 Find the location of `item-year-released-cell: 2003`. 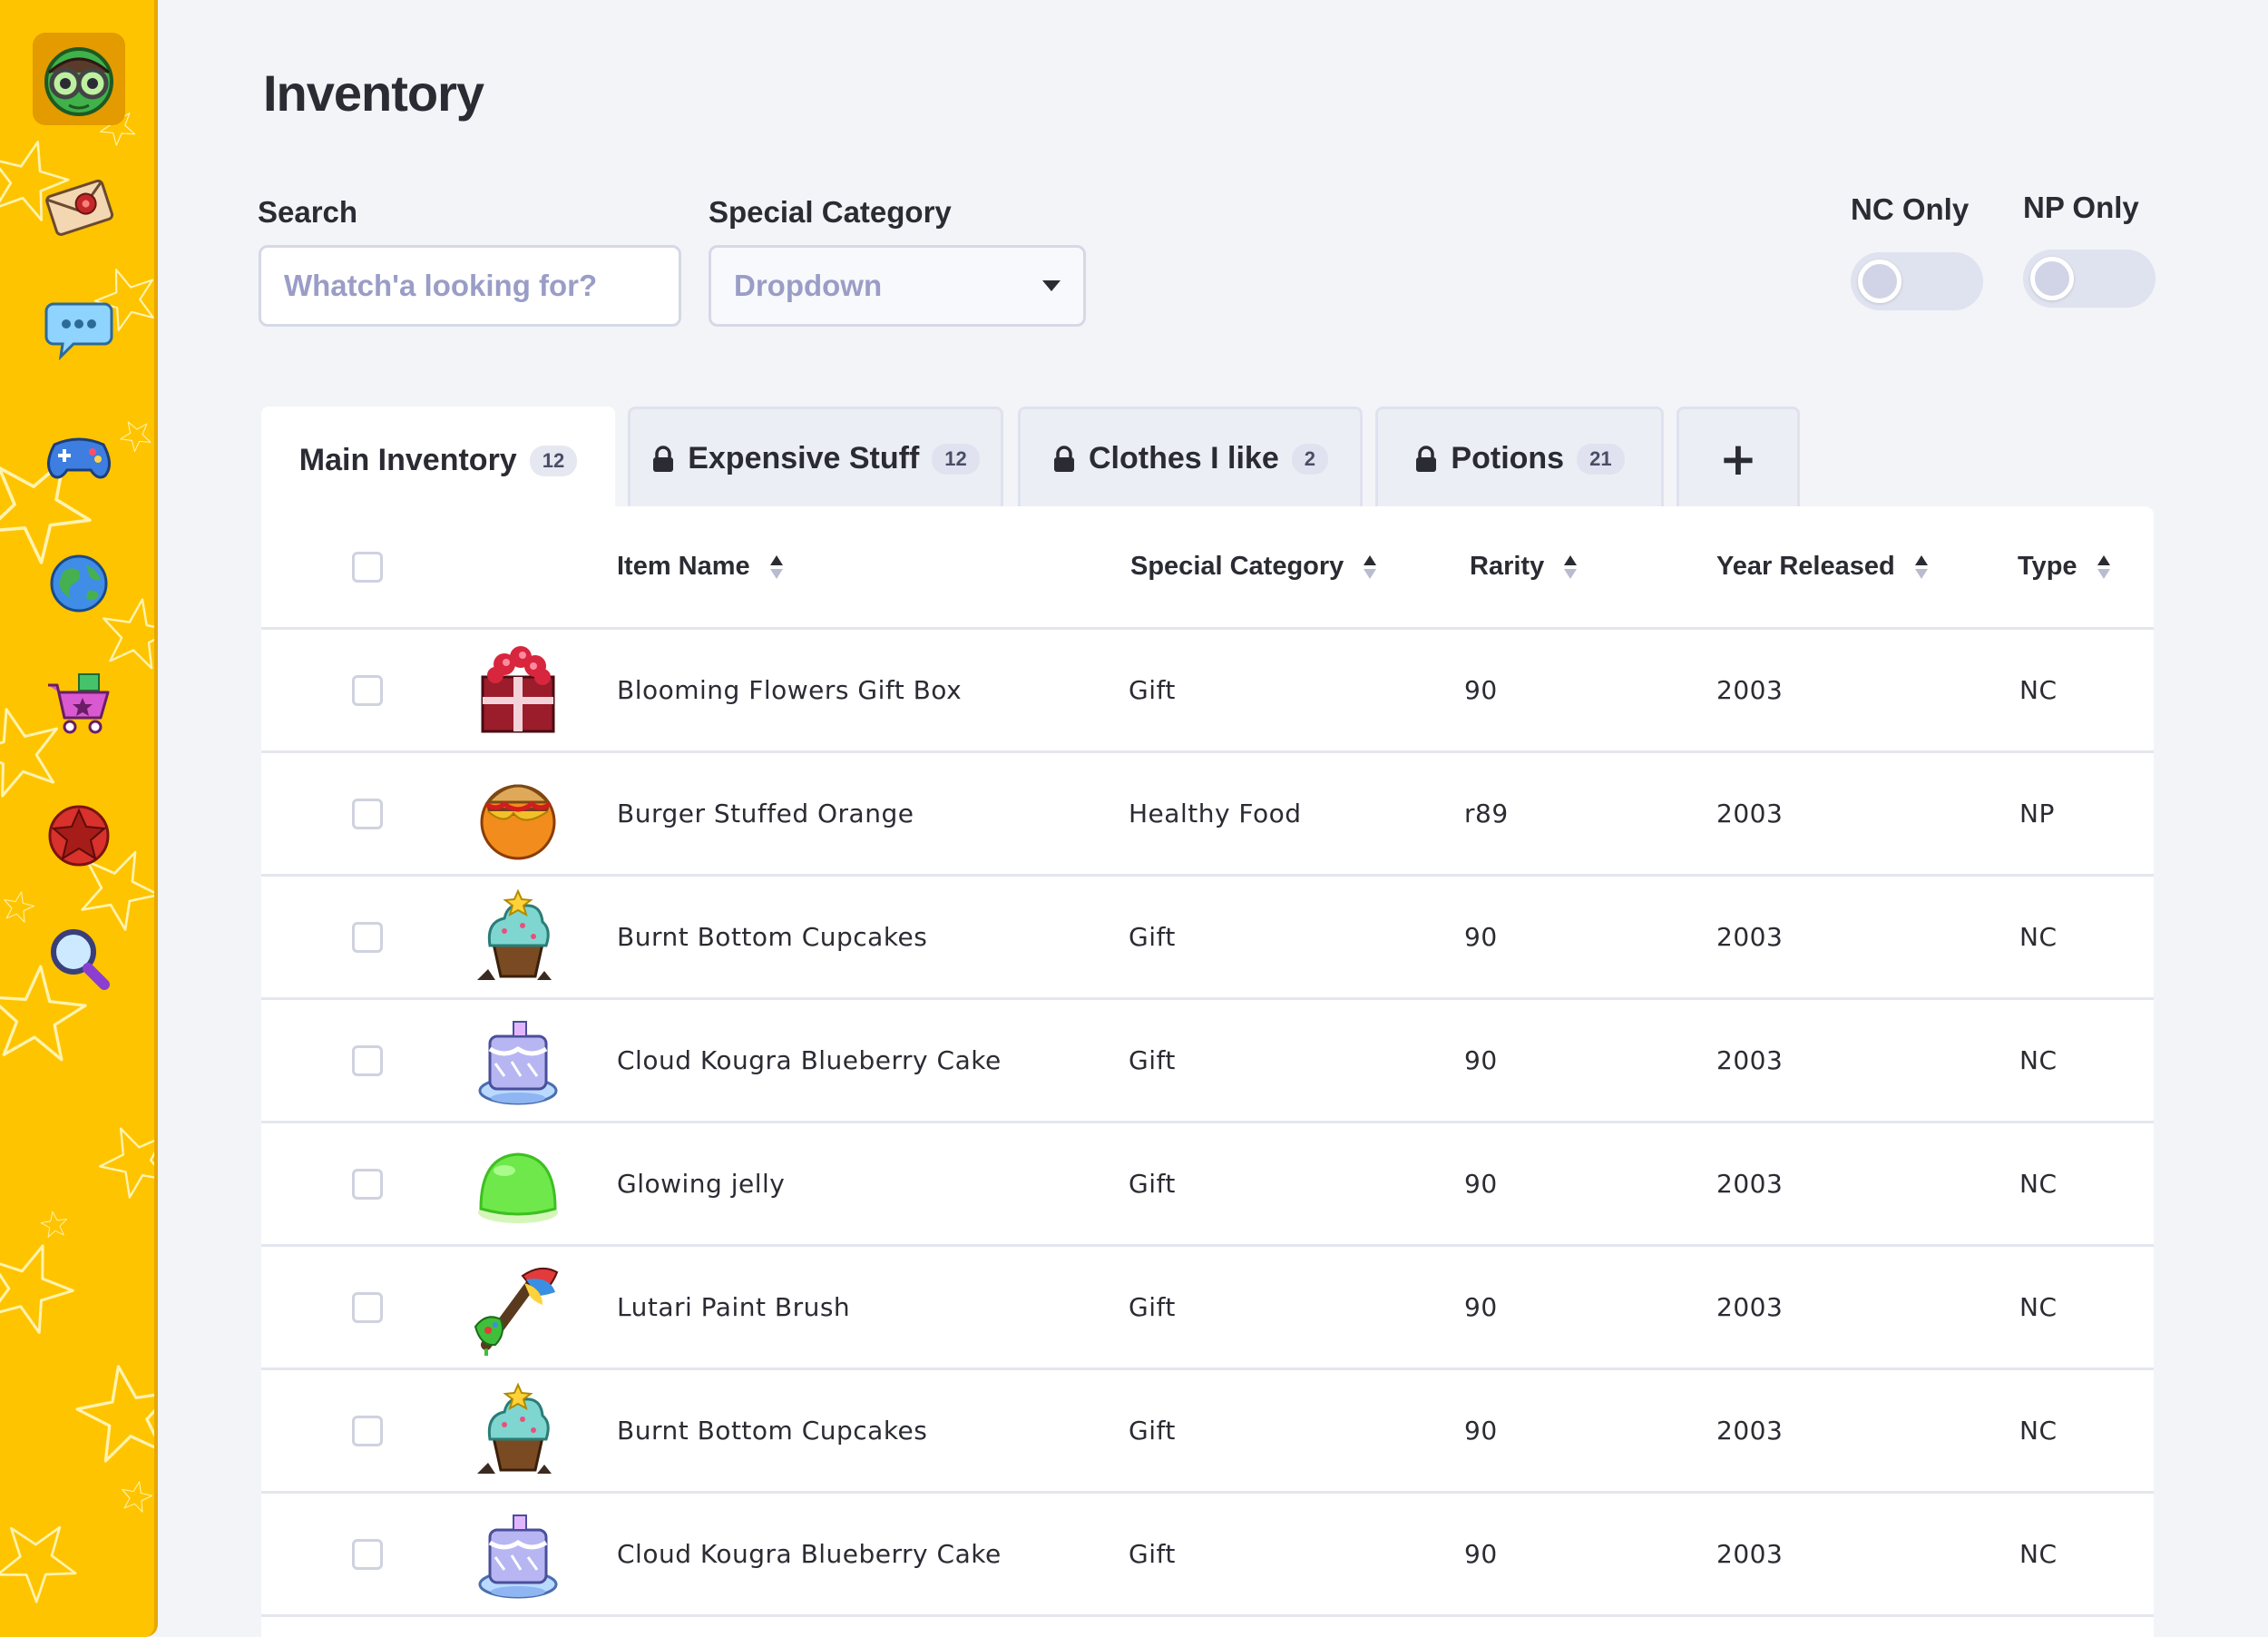

item-year-released-cell: 2003 is located at coordinates (1750, 814).